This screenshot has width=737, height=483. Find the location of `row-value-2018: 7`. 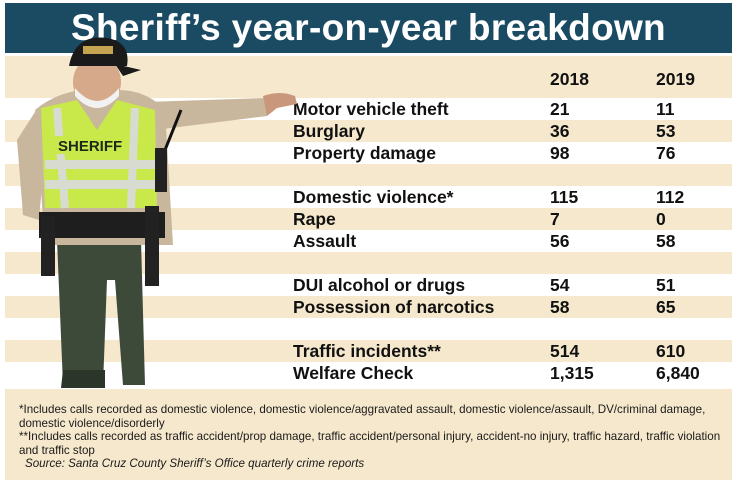

row-value-2018: 7 is located at coordinates (555, 219).